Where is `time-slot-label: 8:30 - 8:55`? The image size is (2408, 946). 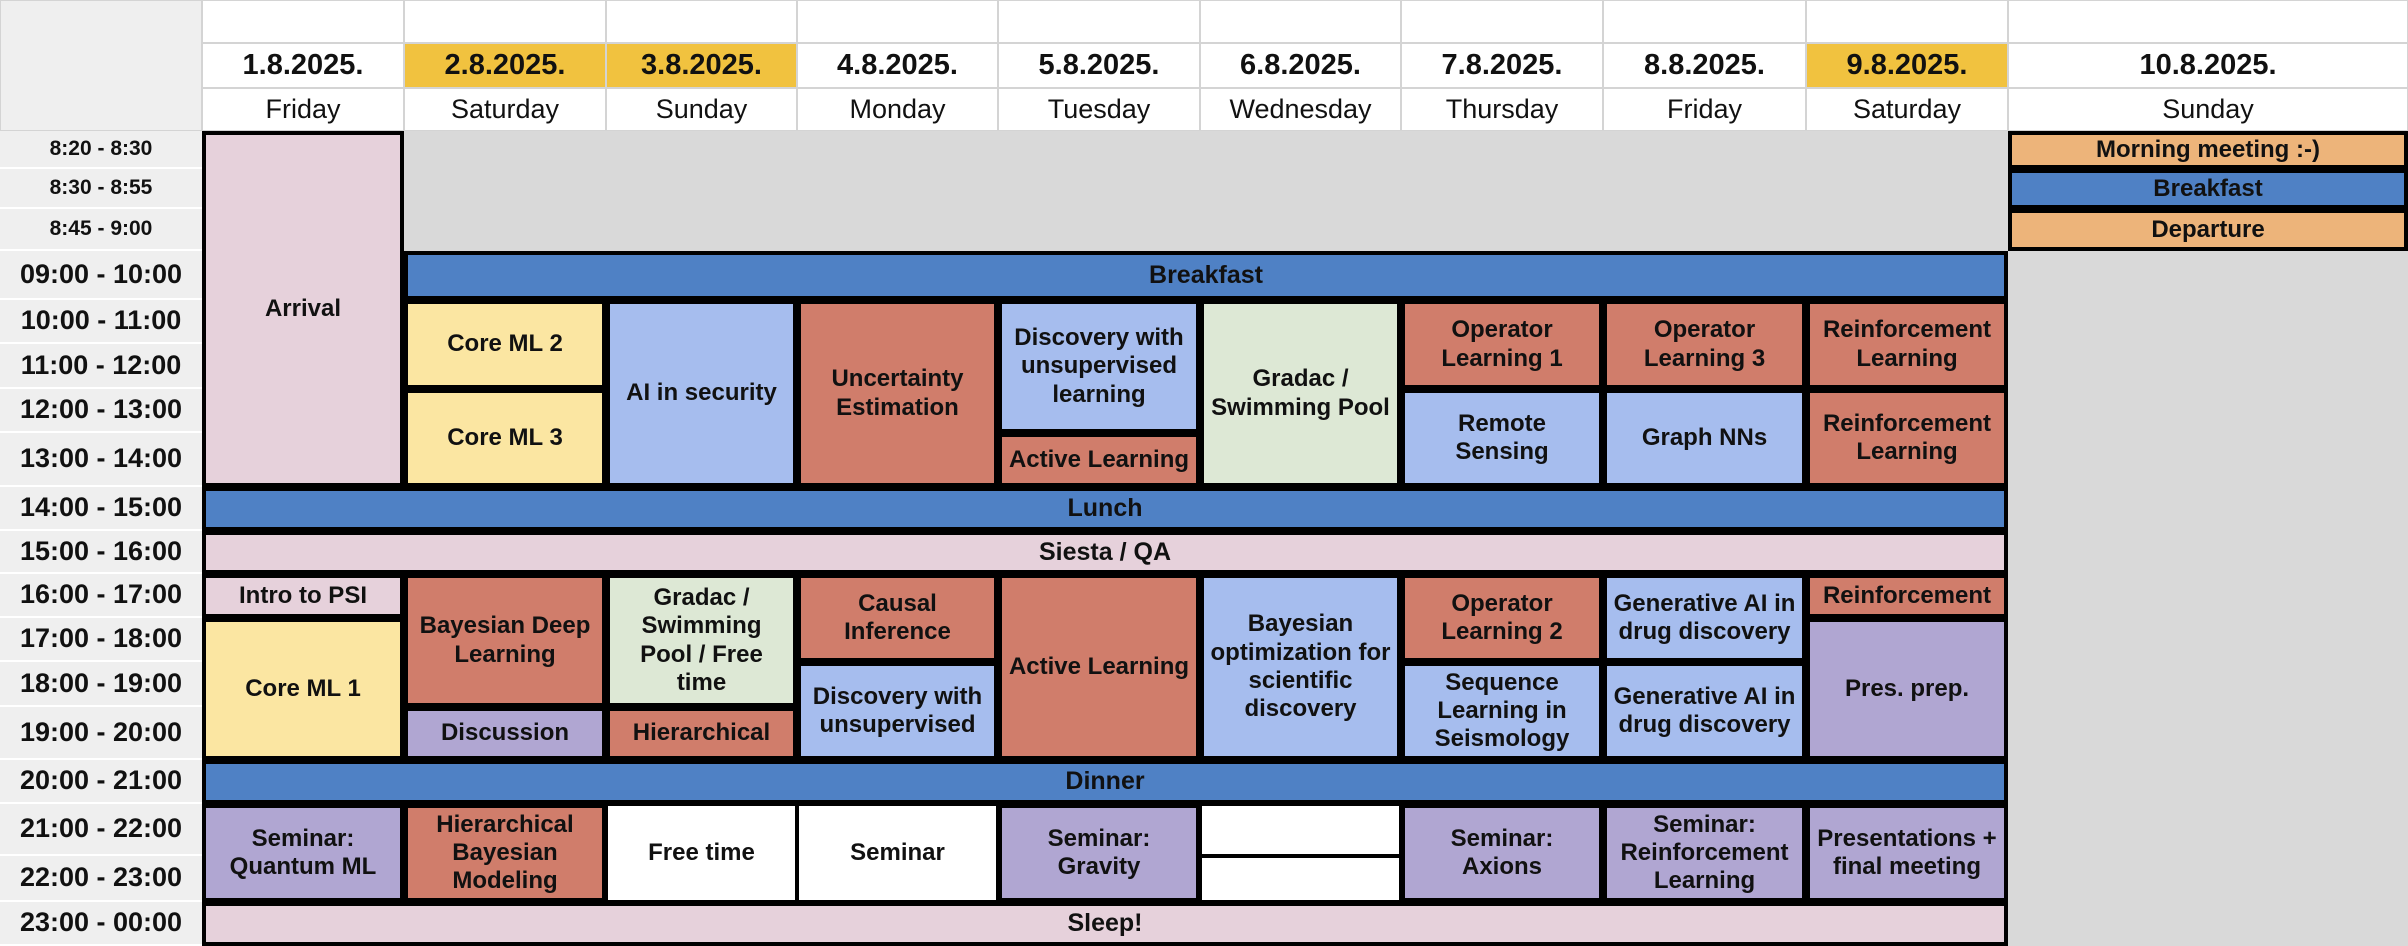 time-slot-label: 8:30 - 8:55 is located at coordinates (101, 189).